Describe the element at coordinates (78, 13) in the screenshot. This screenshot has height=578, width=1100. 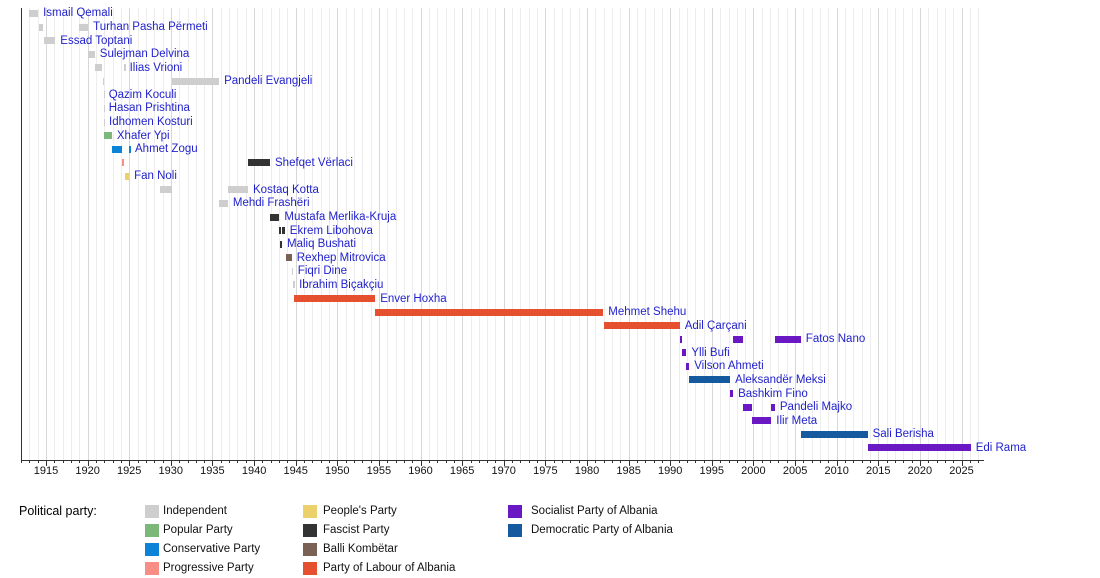
I see `pm-name-label: Ismail Qemali` at that location.